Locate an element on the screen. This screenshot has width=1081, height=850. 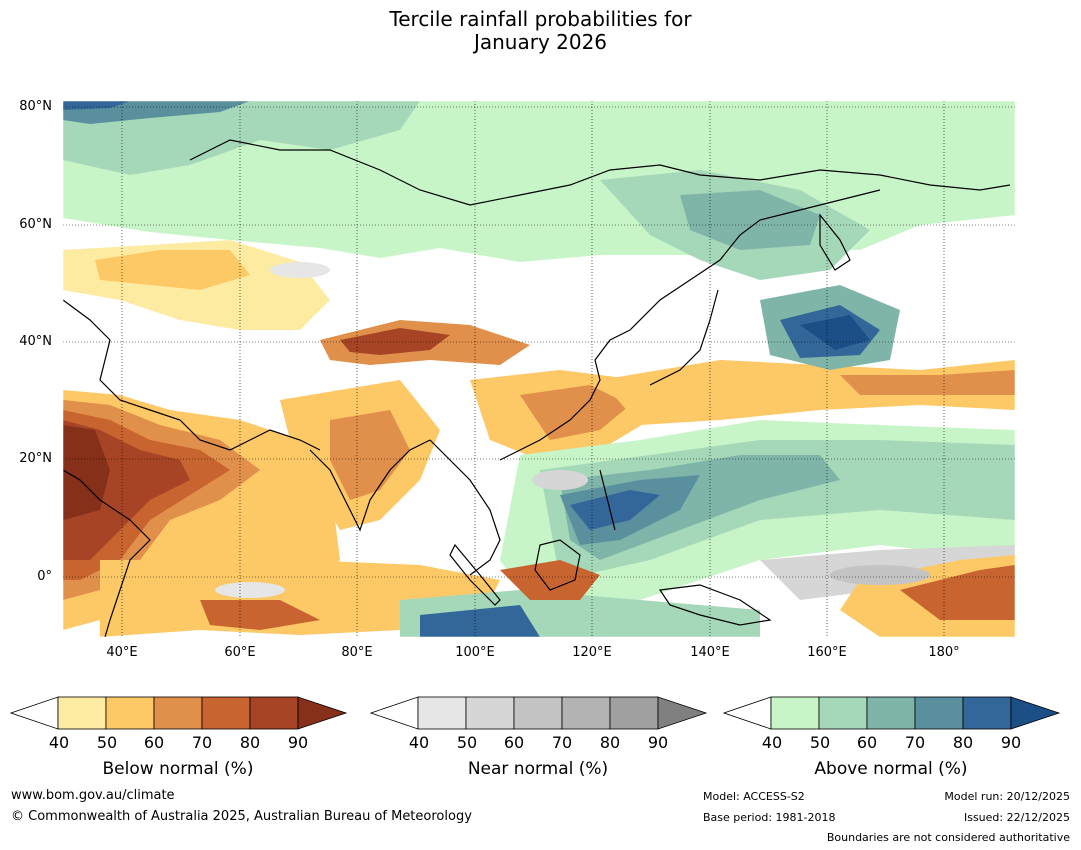
footer-url: www.bom.gov.au/climate is located at coordinates (93, 795).